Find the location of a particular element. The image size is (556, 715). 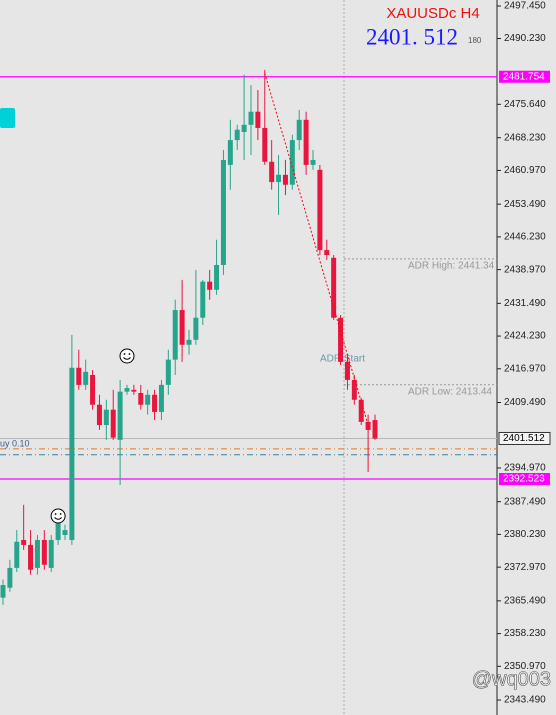

panel-button is located at coordinates (7, 118).